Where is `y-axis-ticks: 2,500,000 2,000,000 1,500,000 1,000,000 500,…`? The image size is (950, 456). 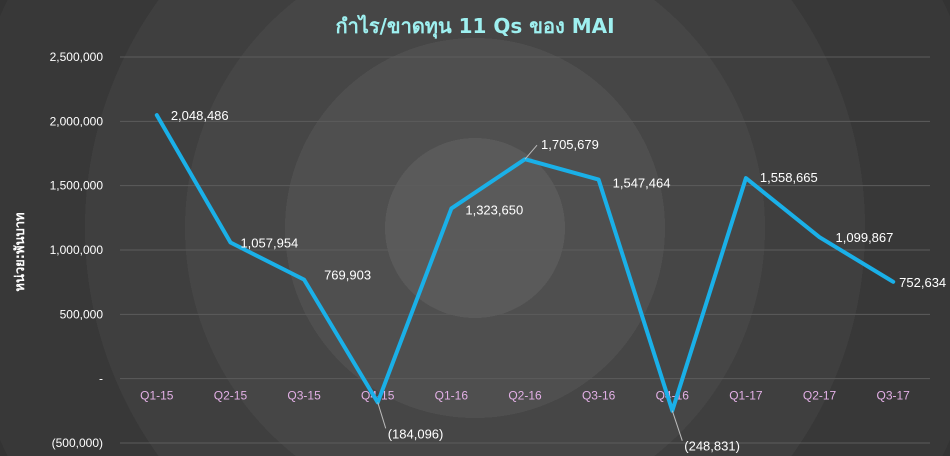 y-axis-ticks: 2,500,000 2,000,000 1,500,000 1,000,000 500,… is located at coordinates (77, 250).